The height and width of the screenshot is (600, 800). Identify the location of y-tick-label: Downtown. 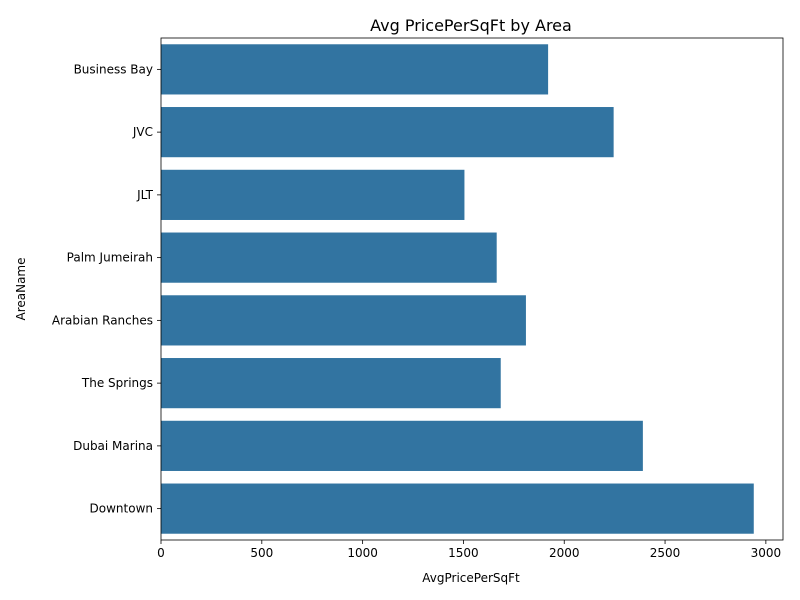
(121, 509).